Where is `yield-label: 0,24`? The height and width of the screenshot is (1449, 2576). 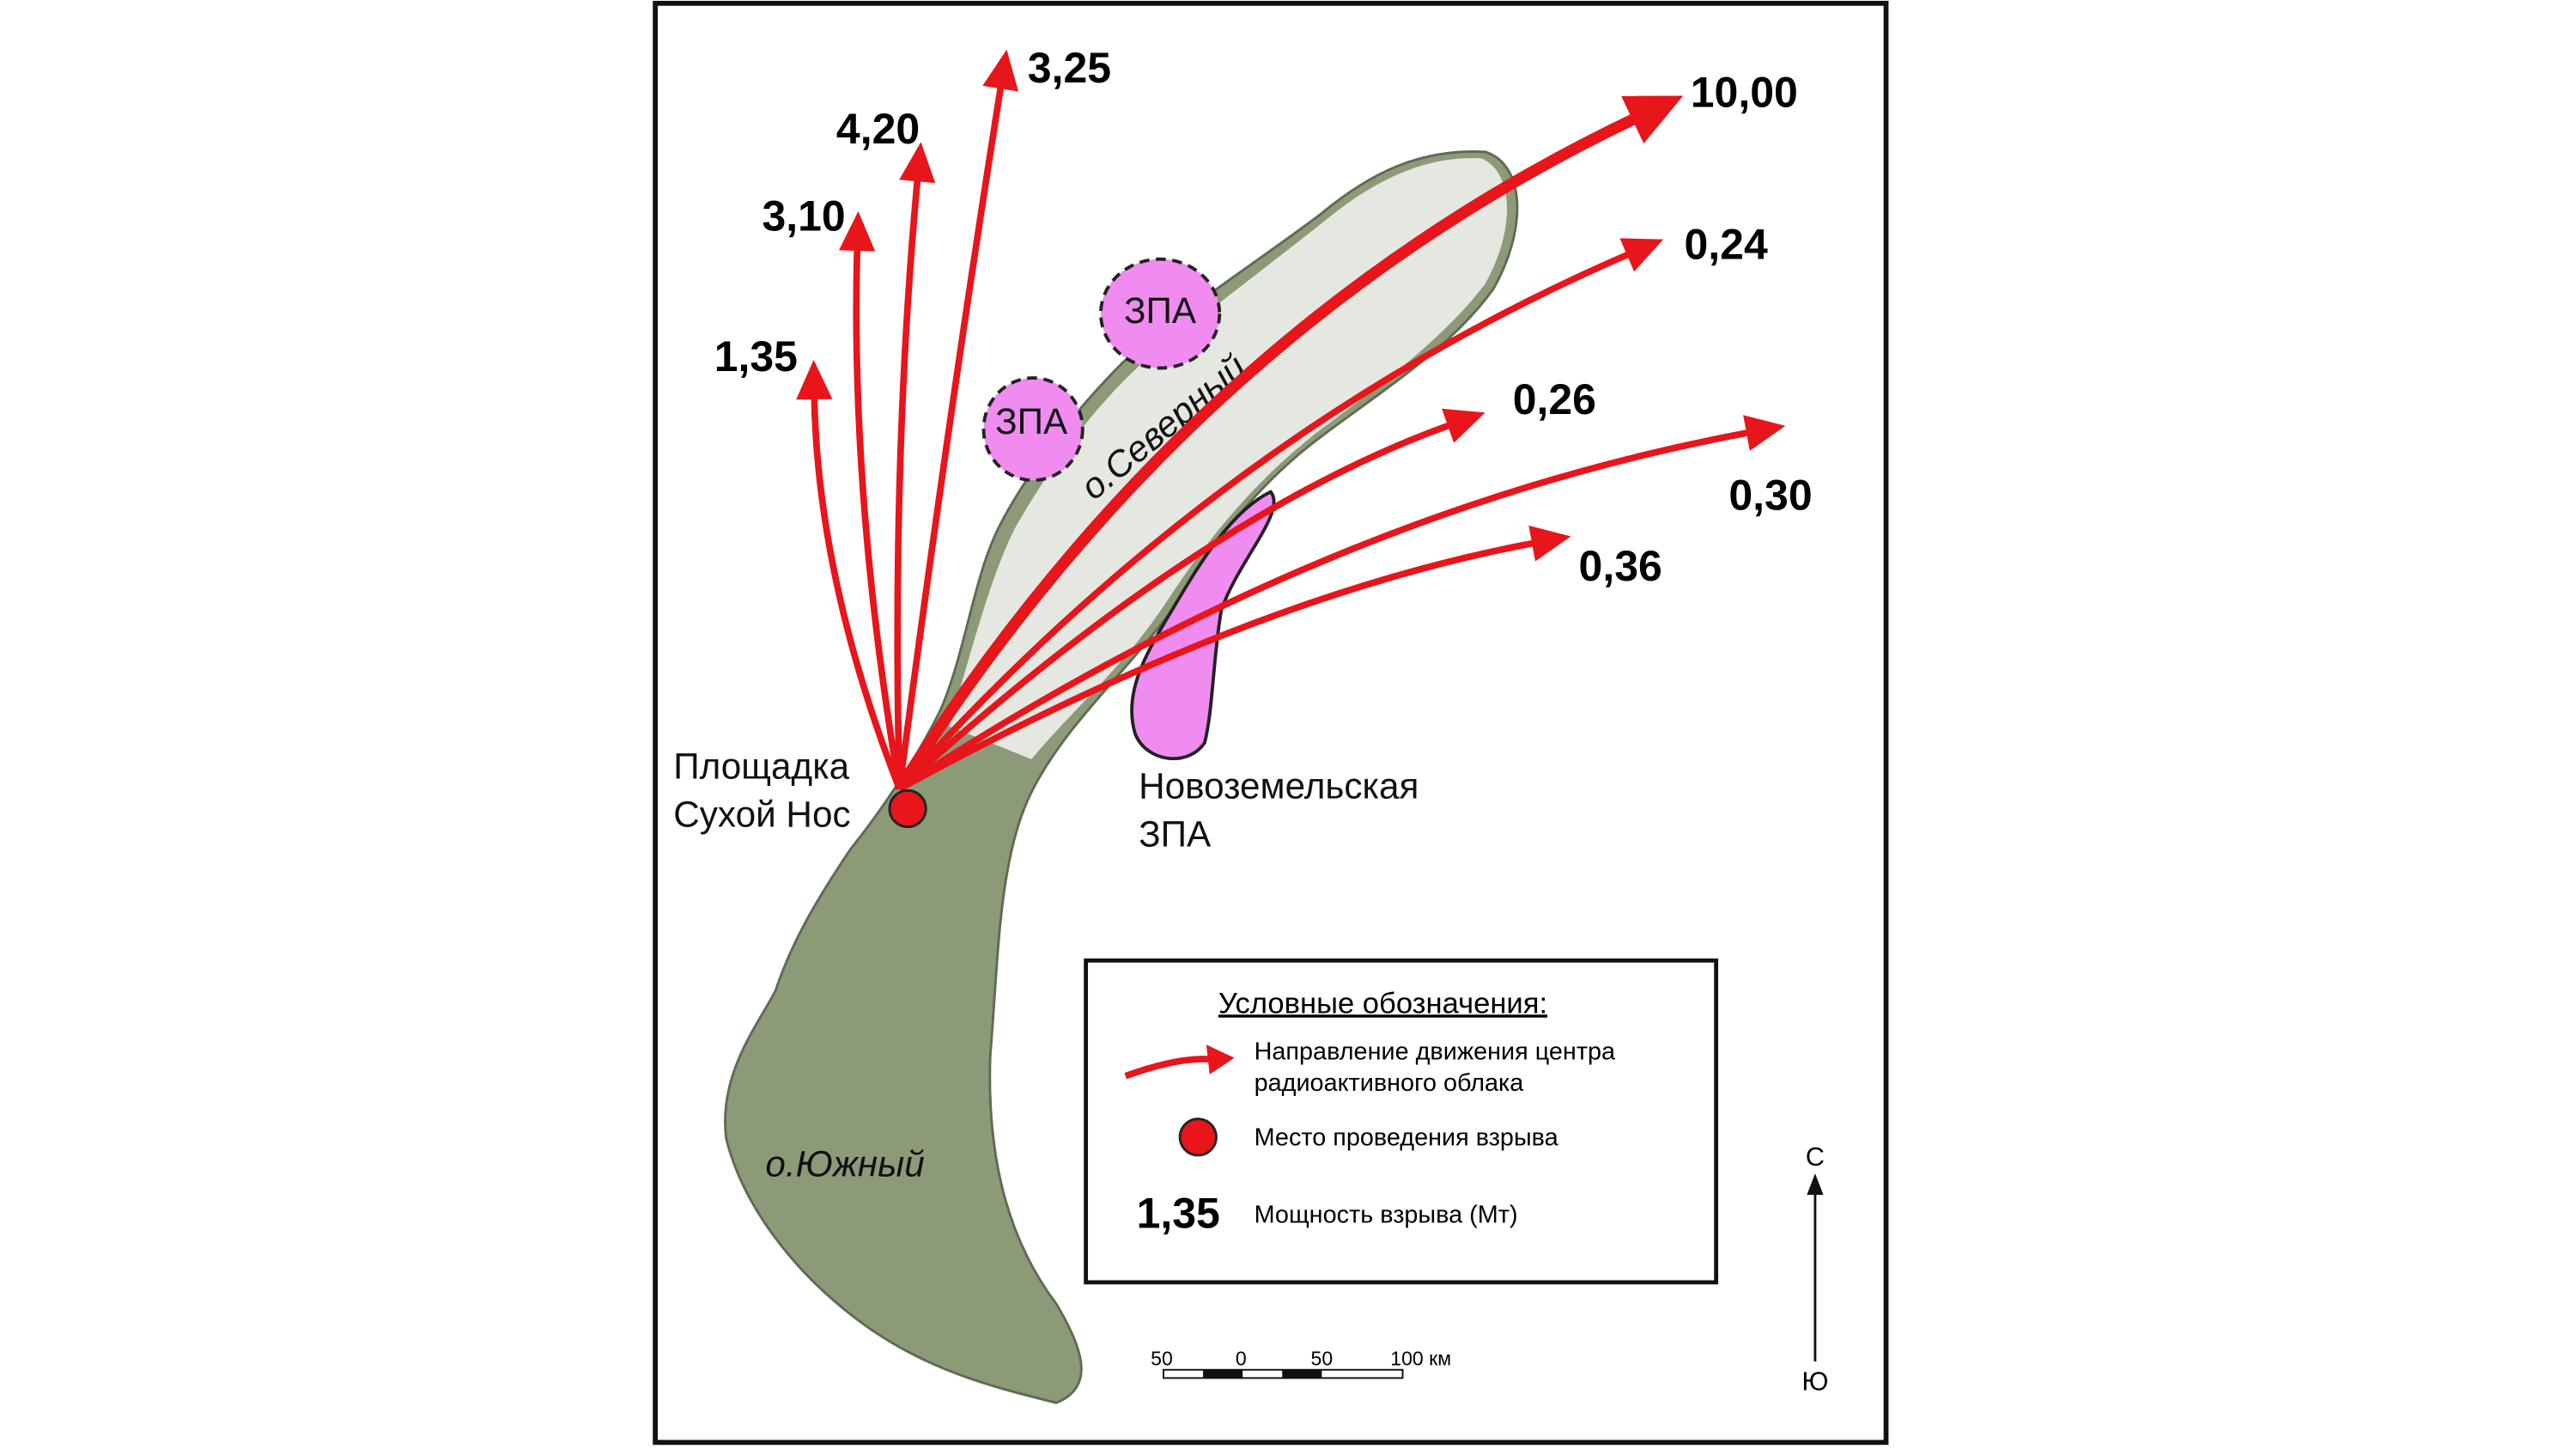 yield-label: 0,24 is located at coordinates (1726, 244).